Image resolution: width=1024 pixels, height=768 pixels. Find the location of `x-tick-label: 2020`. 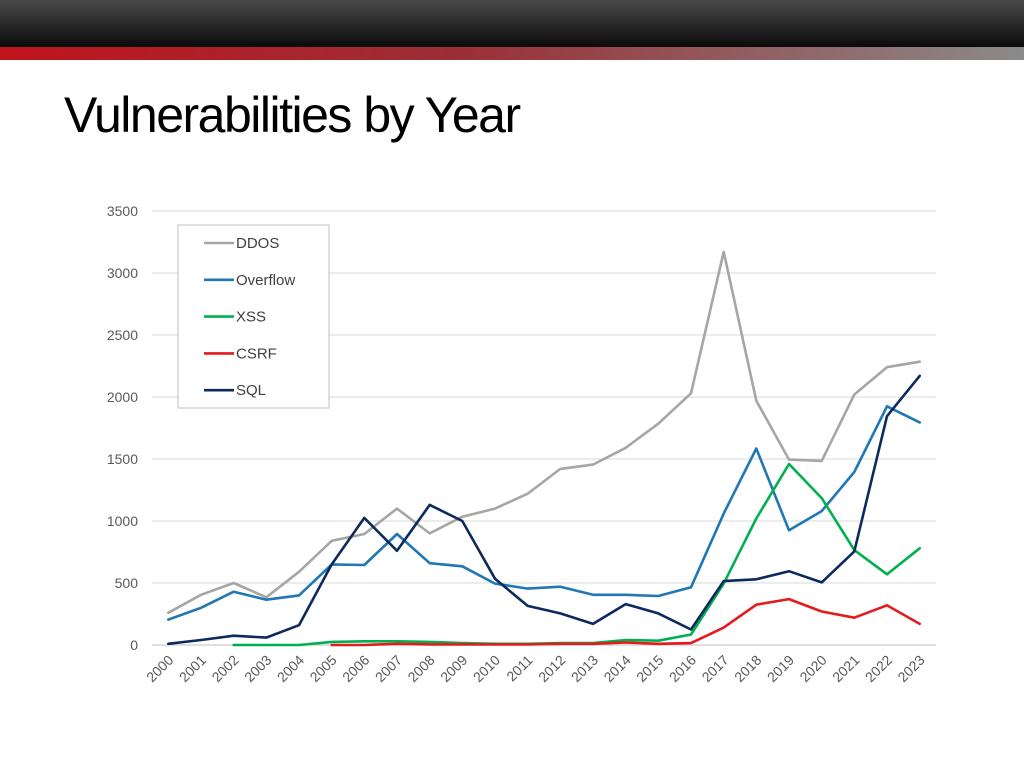

x-tick-label: 2020 is located at coordinates (812, 668).